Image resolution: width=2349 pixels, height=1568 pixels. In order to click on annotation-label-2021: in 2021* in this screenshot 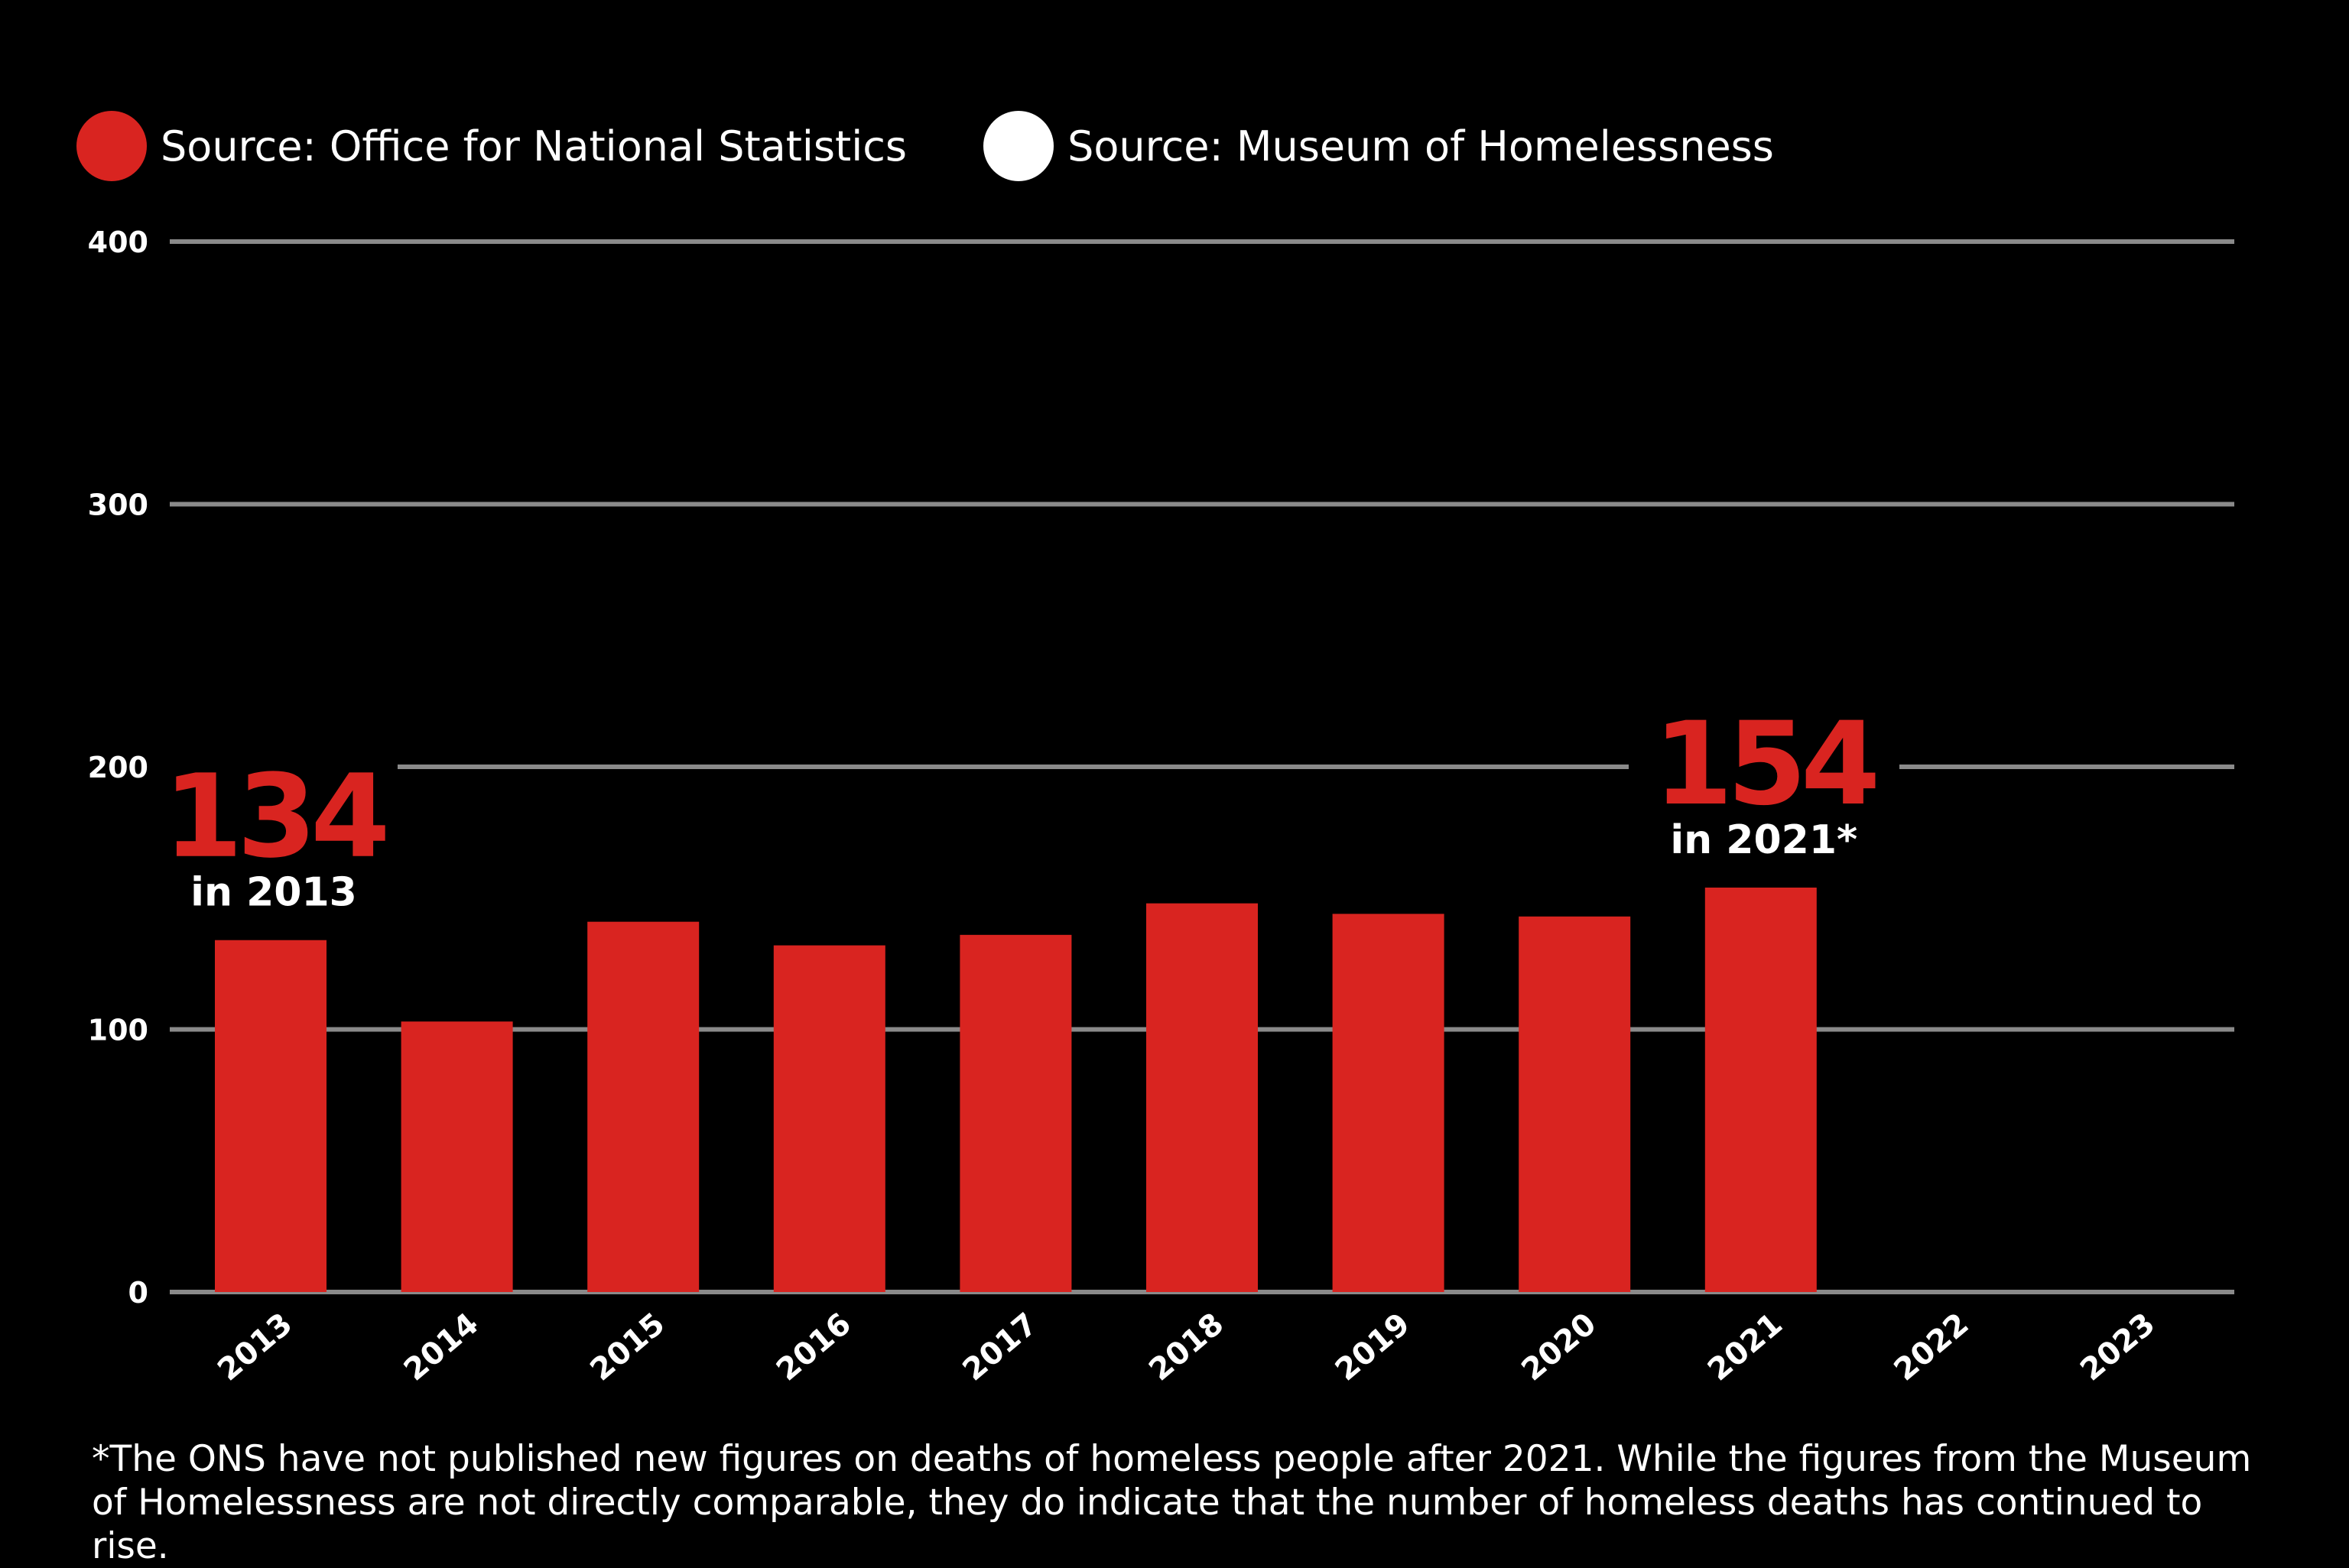, I will do `click(1764, 840)`.